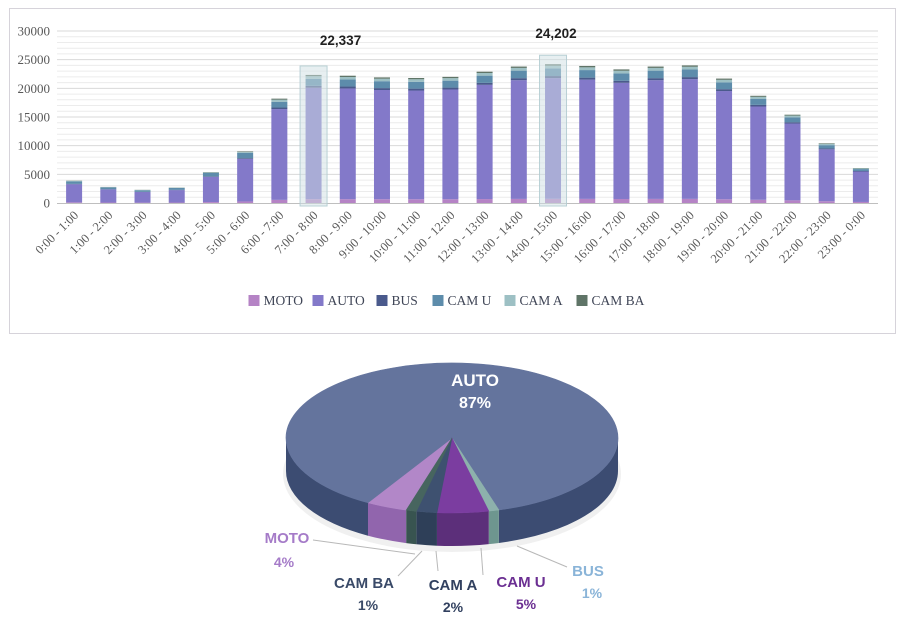  I want to click on legend-item-auto: AUTO, so click(339, 300).